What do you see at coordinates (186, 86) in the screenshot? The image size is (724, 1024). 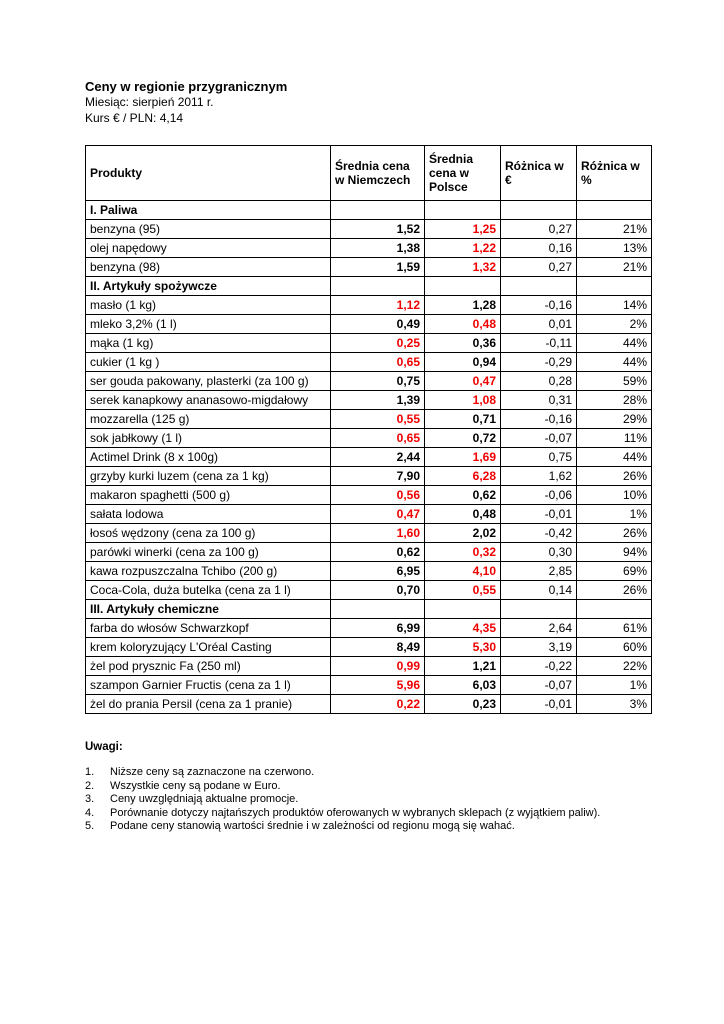 I see `document-title: Ceny w regionie przygranicznym` at bounding box center [186, 86].